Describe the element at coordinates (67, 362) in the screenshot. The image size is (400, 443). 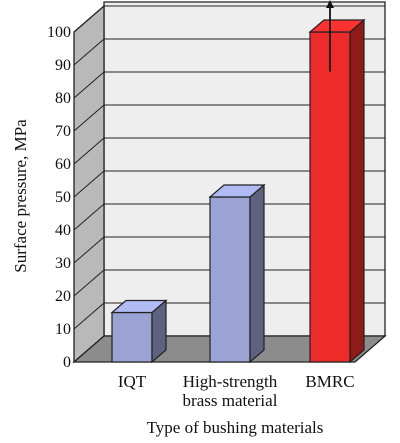
I see `y-tick-label: 0` at that location.